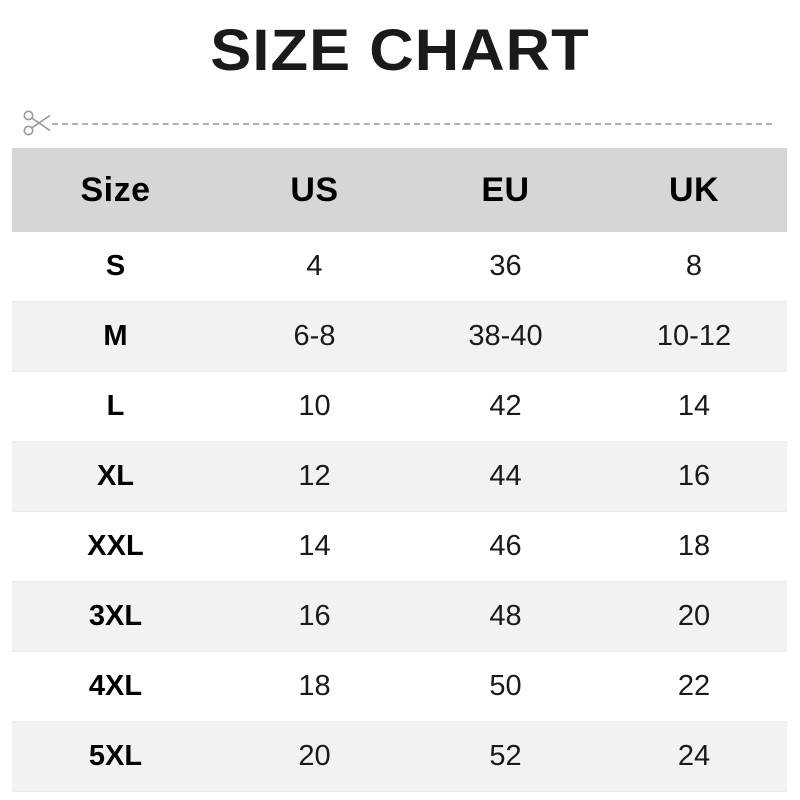 Image resolution: width=800 pixels, height=800 pixels. Describe the element at coordinates (399, 406) in the screenshot. I see `table-row: L 10 42 14` at that location.